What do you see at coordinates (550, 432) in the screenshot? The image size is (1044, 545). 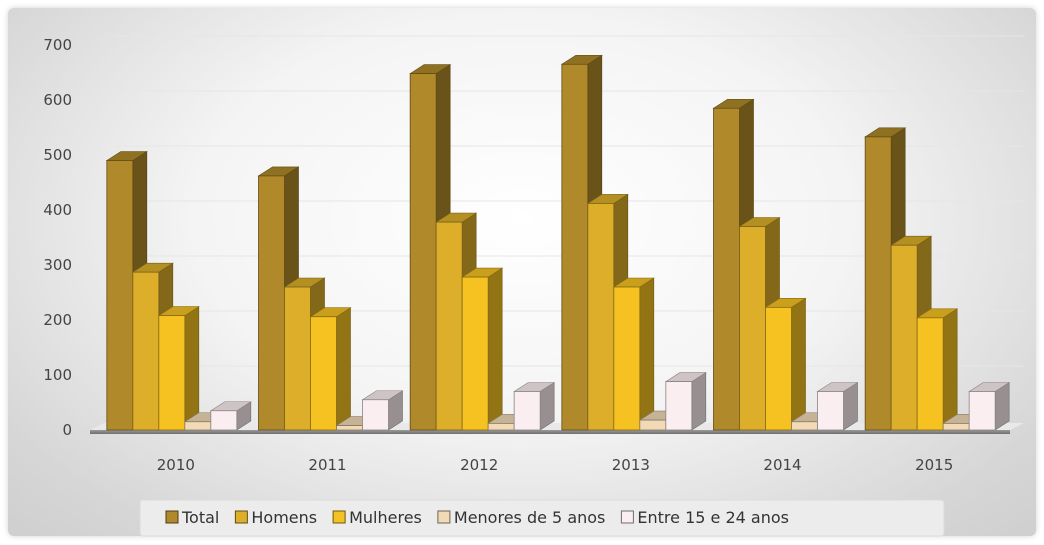 I see `floor-edge` at bounding box center [550, 432].